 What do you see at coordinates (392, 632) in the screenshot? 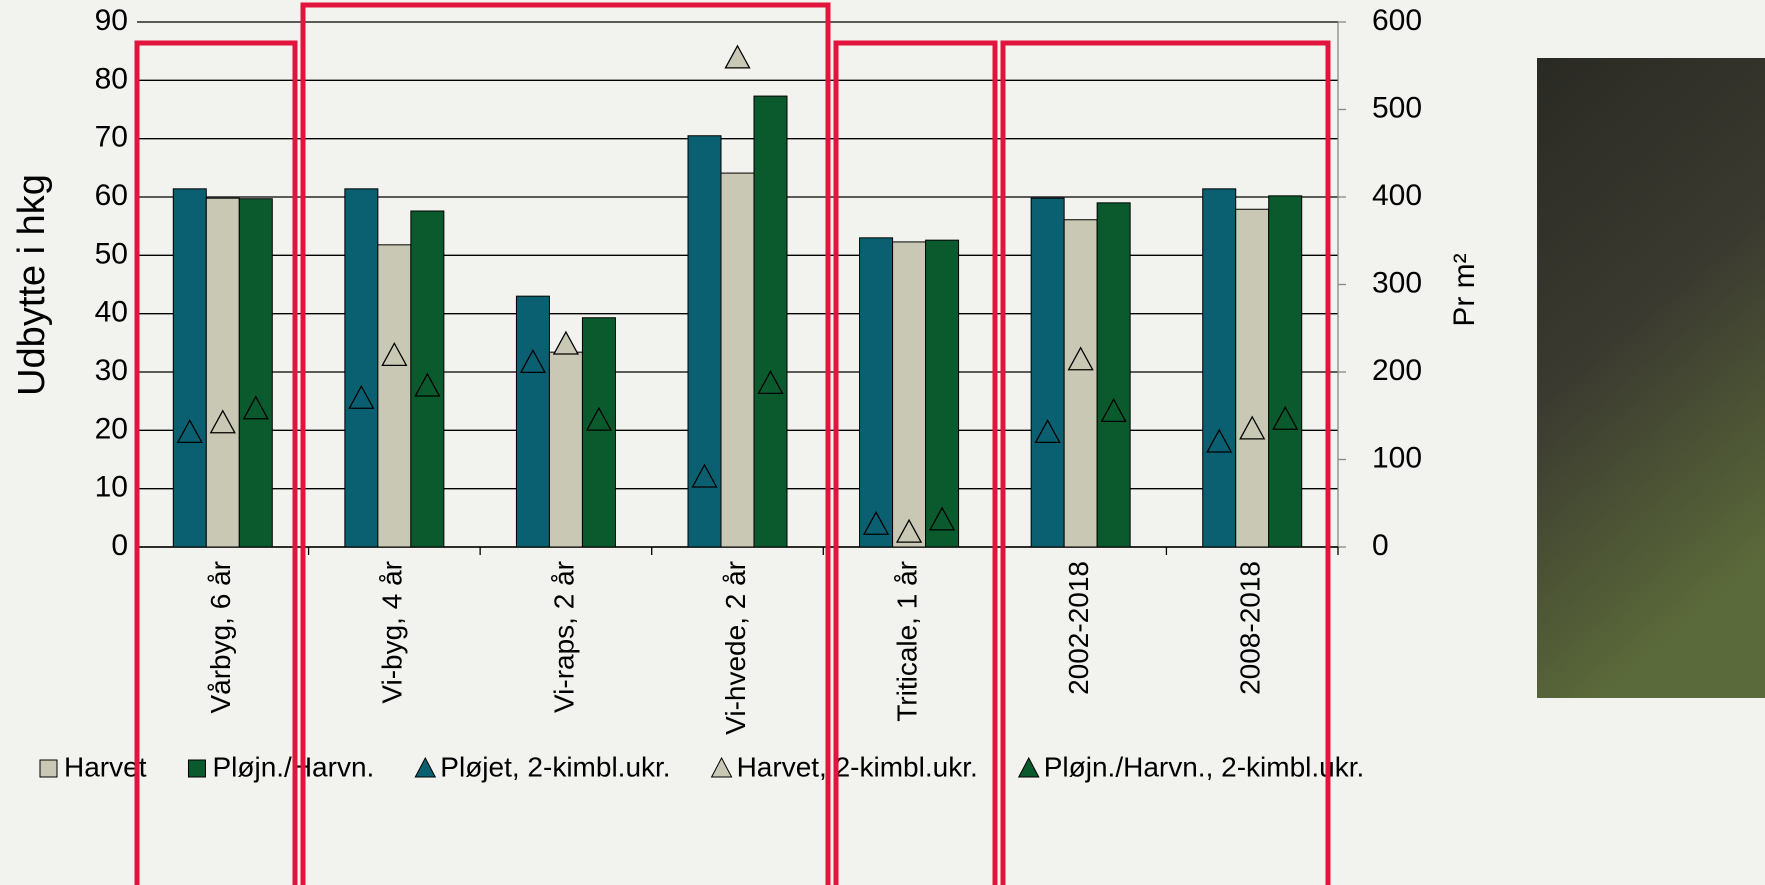
I see `x-tick-label: Vi-byg, 4 år` at bounding box center [392, 632].